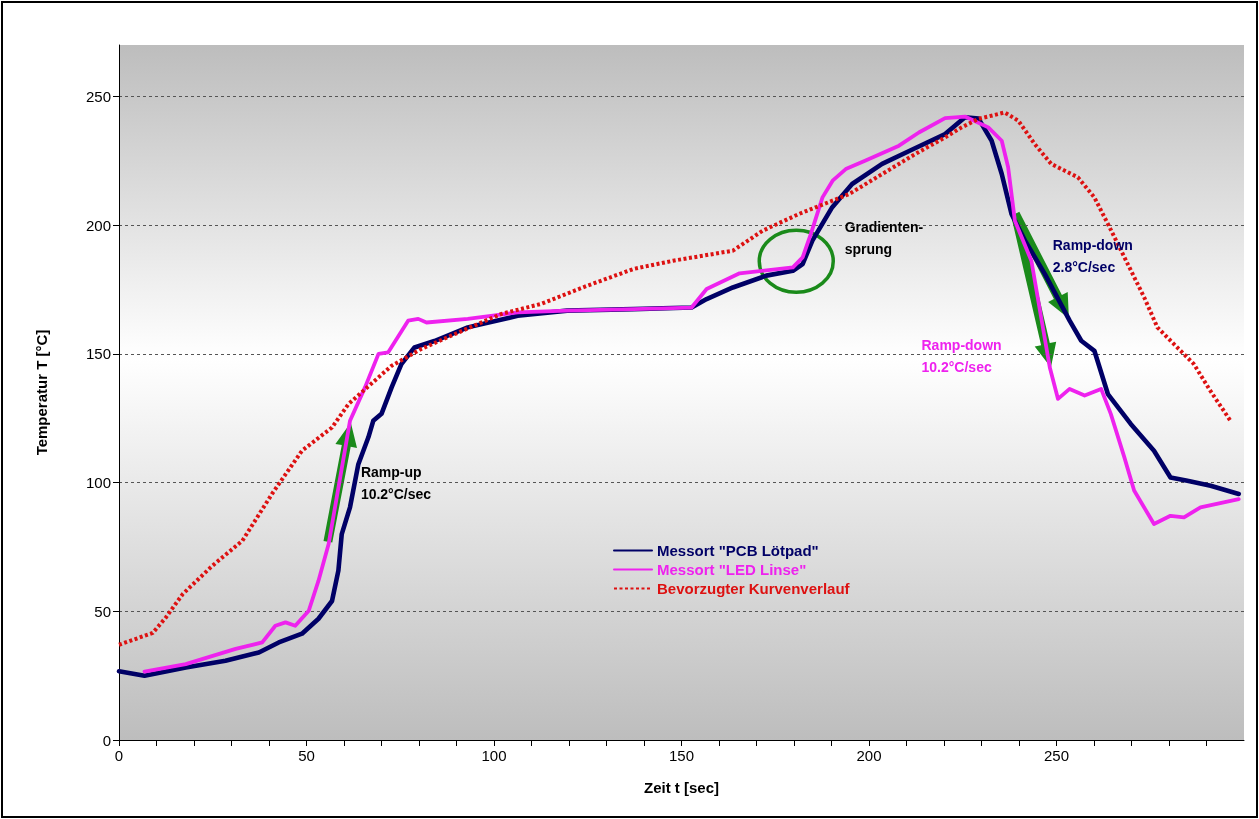  What do you see at coordinates (1056, 755) in the screenshot?
I see `x-tick-label: 250` at bounding box center [1056, 755].